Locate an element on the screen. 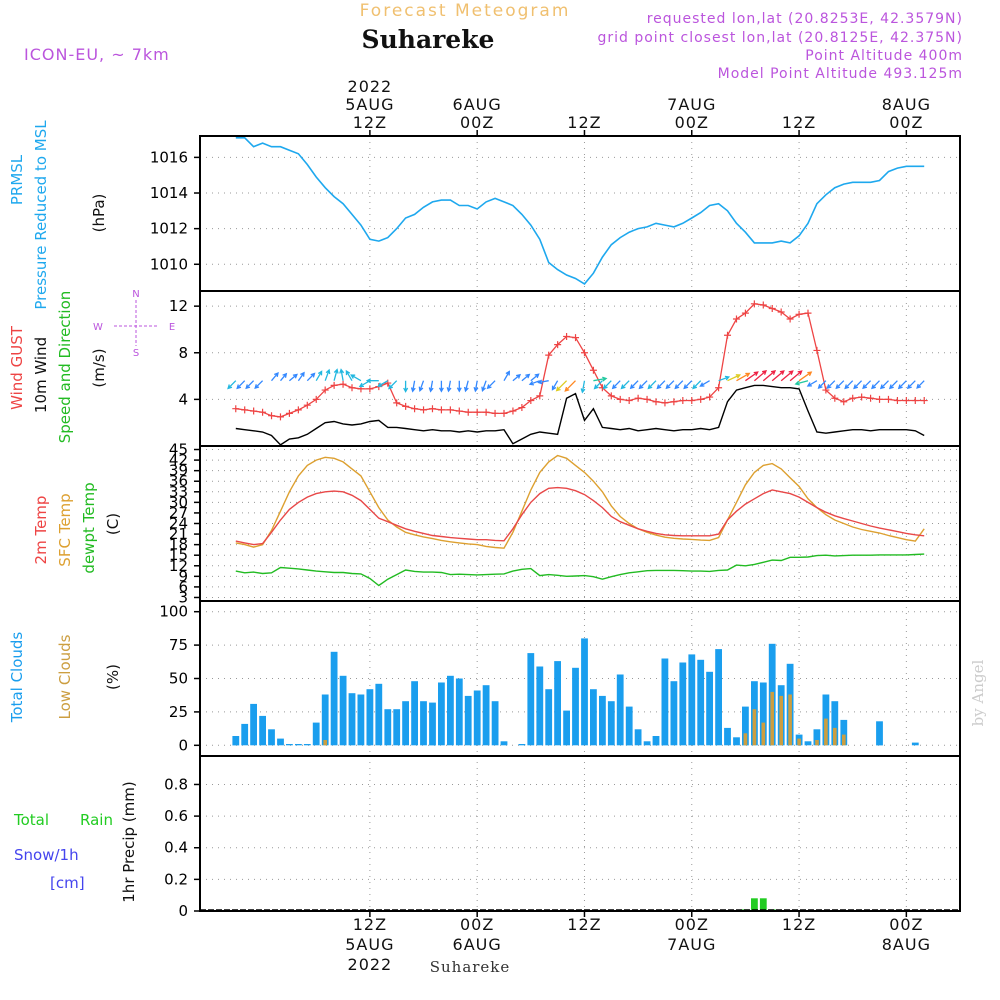 This screenshot has height=1000, width=1000. wind-unit: (m/s) is located at coordinates (99, 367).